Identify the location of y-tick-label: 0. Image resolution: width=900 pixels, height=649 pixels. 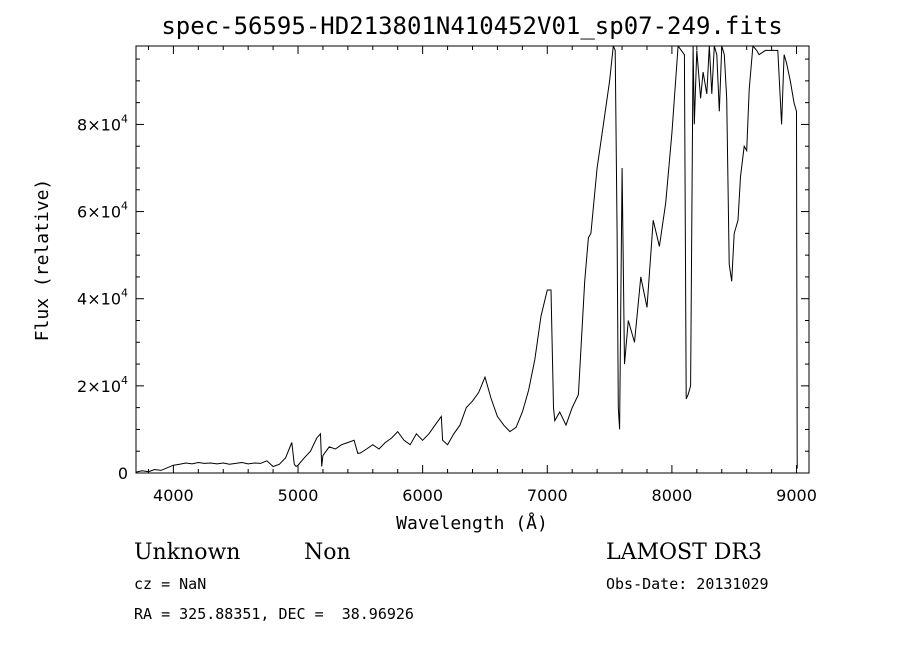
(123, 473).